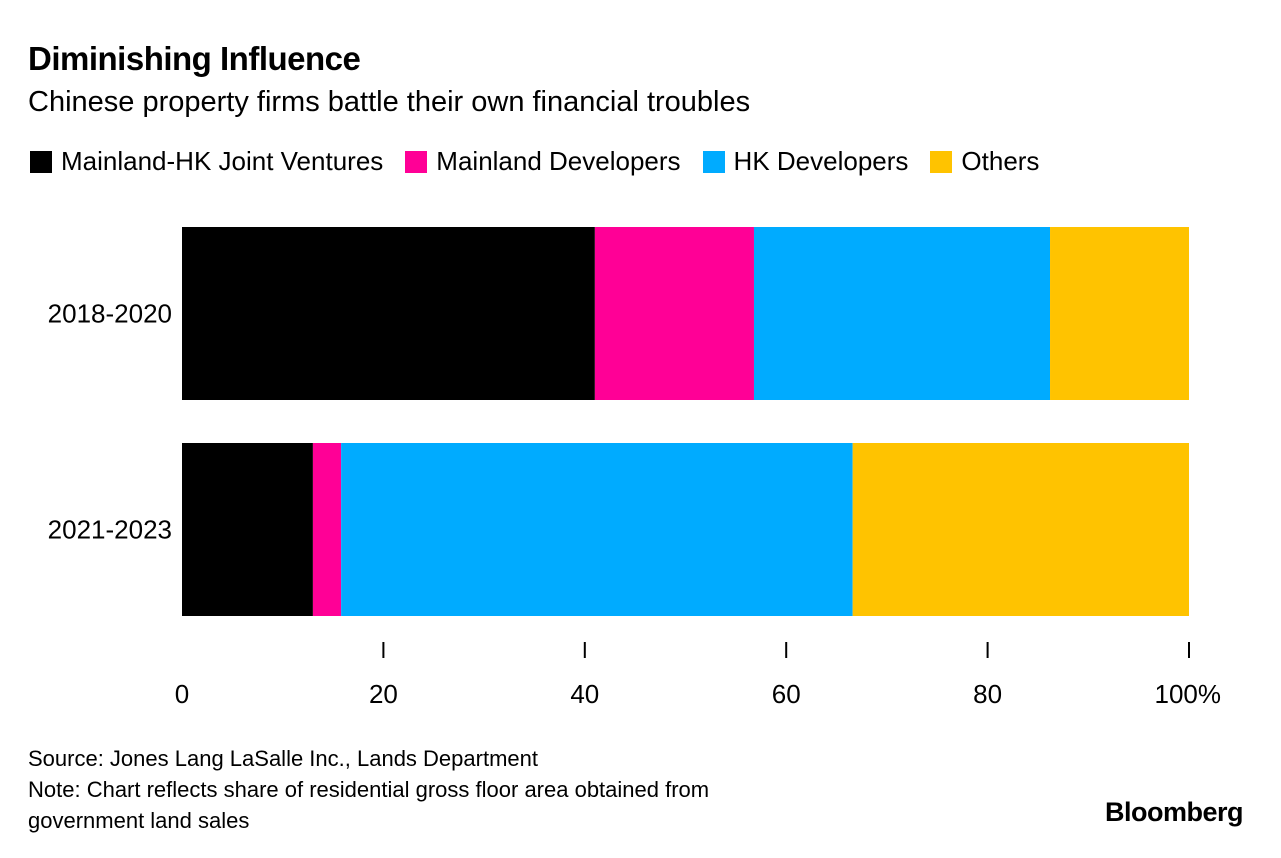 Image resolution: width=1281 pixels, height=858 pixels. Describe the element at coordinates (902, 313) in the screenshot. I see `bar-segment-2018-2020-hk-developers` at that location.